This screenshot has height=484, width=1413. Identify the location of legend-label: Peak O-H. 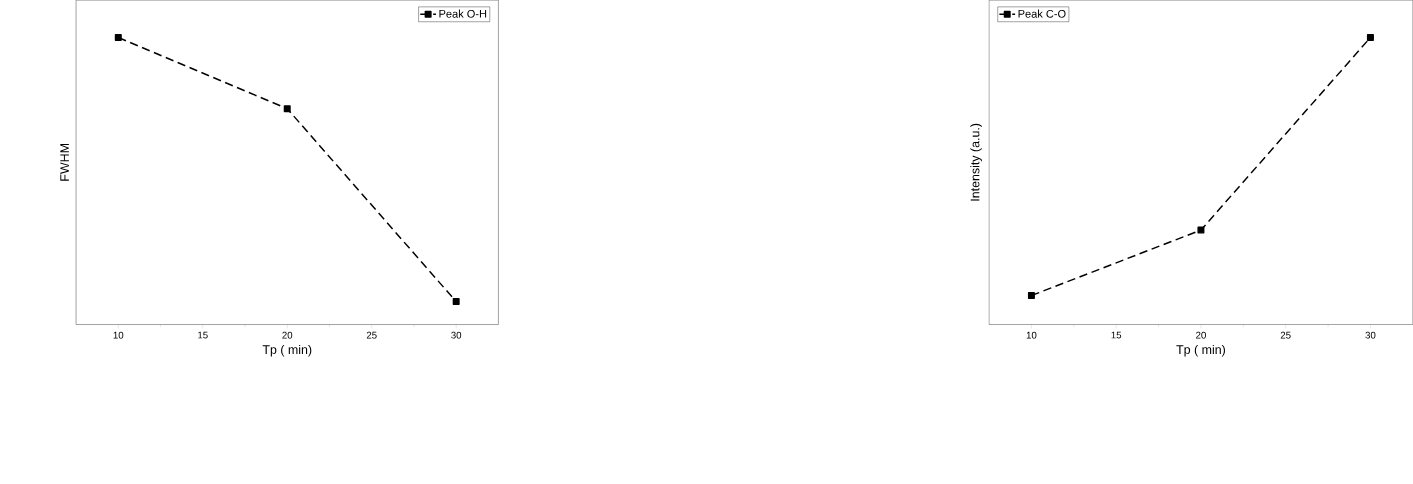
(463, 13).